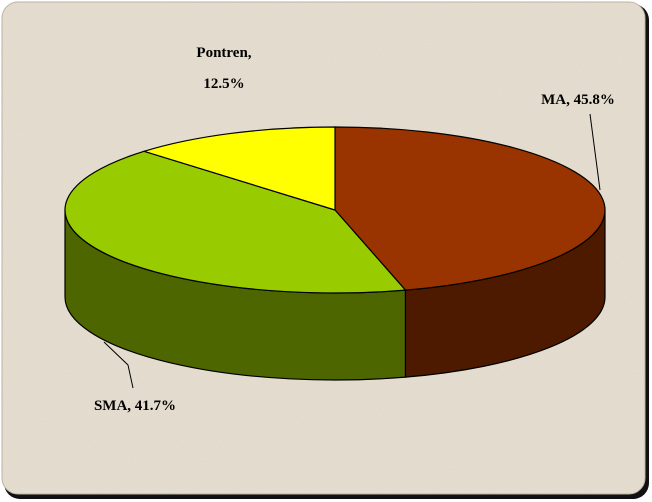  I want to click on data-label-line: 12.5%, so click(223, 84).